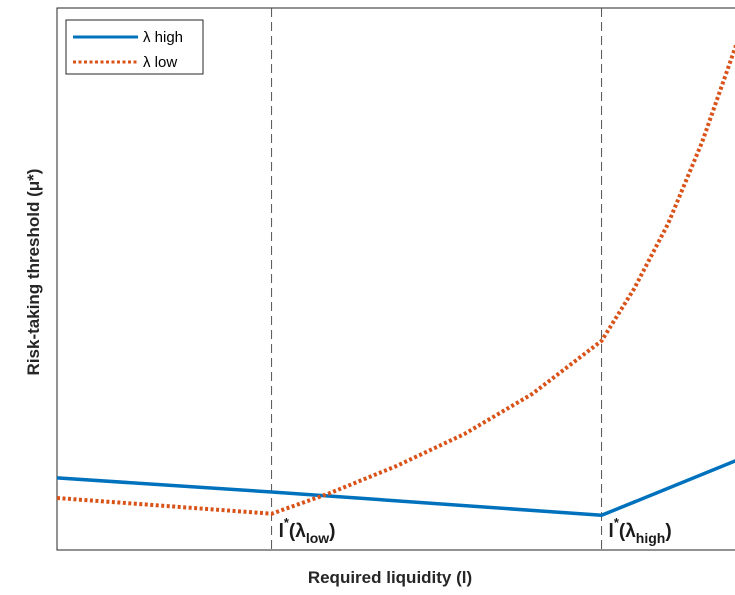  I want to click on x-axis-label: Required liquidity (l), so click(390, 577).